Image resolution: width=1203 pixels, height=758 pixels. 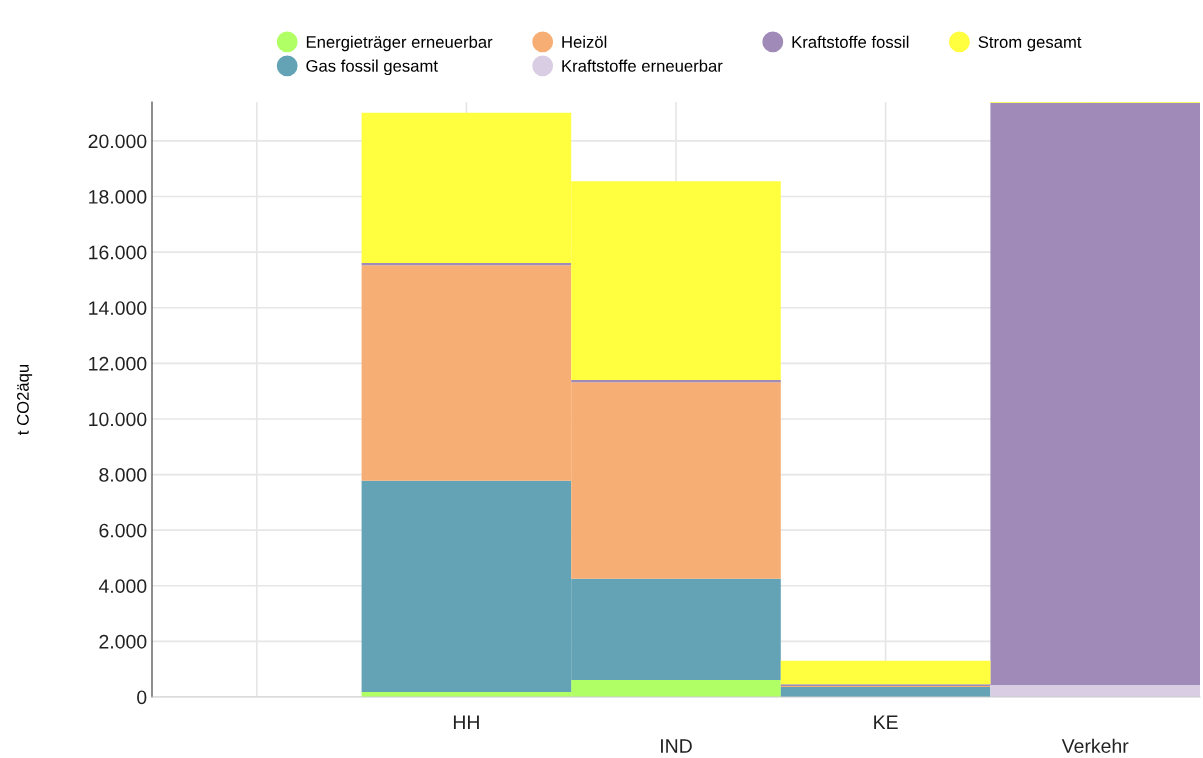 What do you see at coordinates (117, 141) in the screenshot?
I see `y-tick-label: 20.000` at bounding box center [117, 141].